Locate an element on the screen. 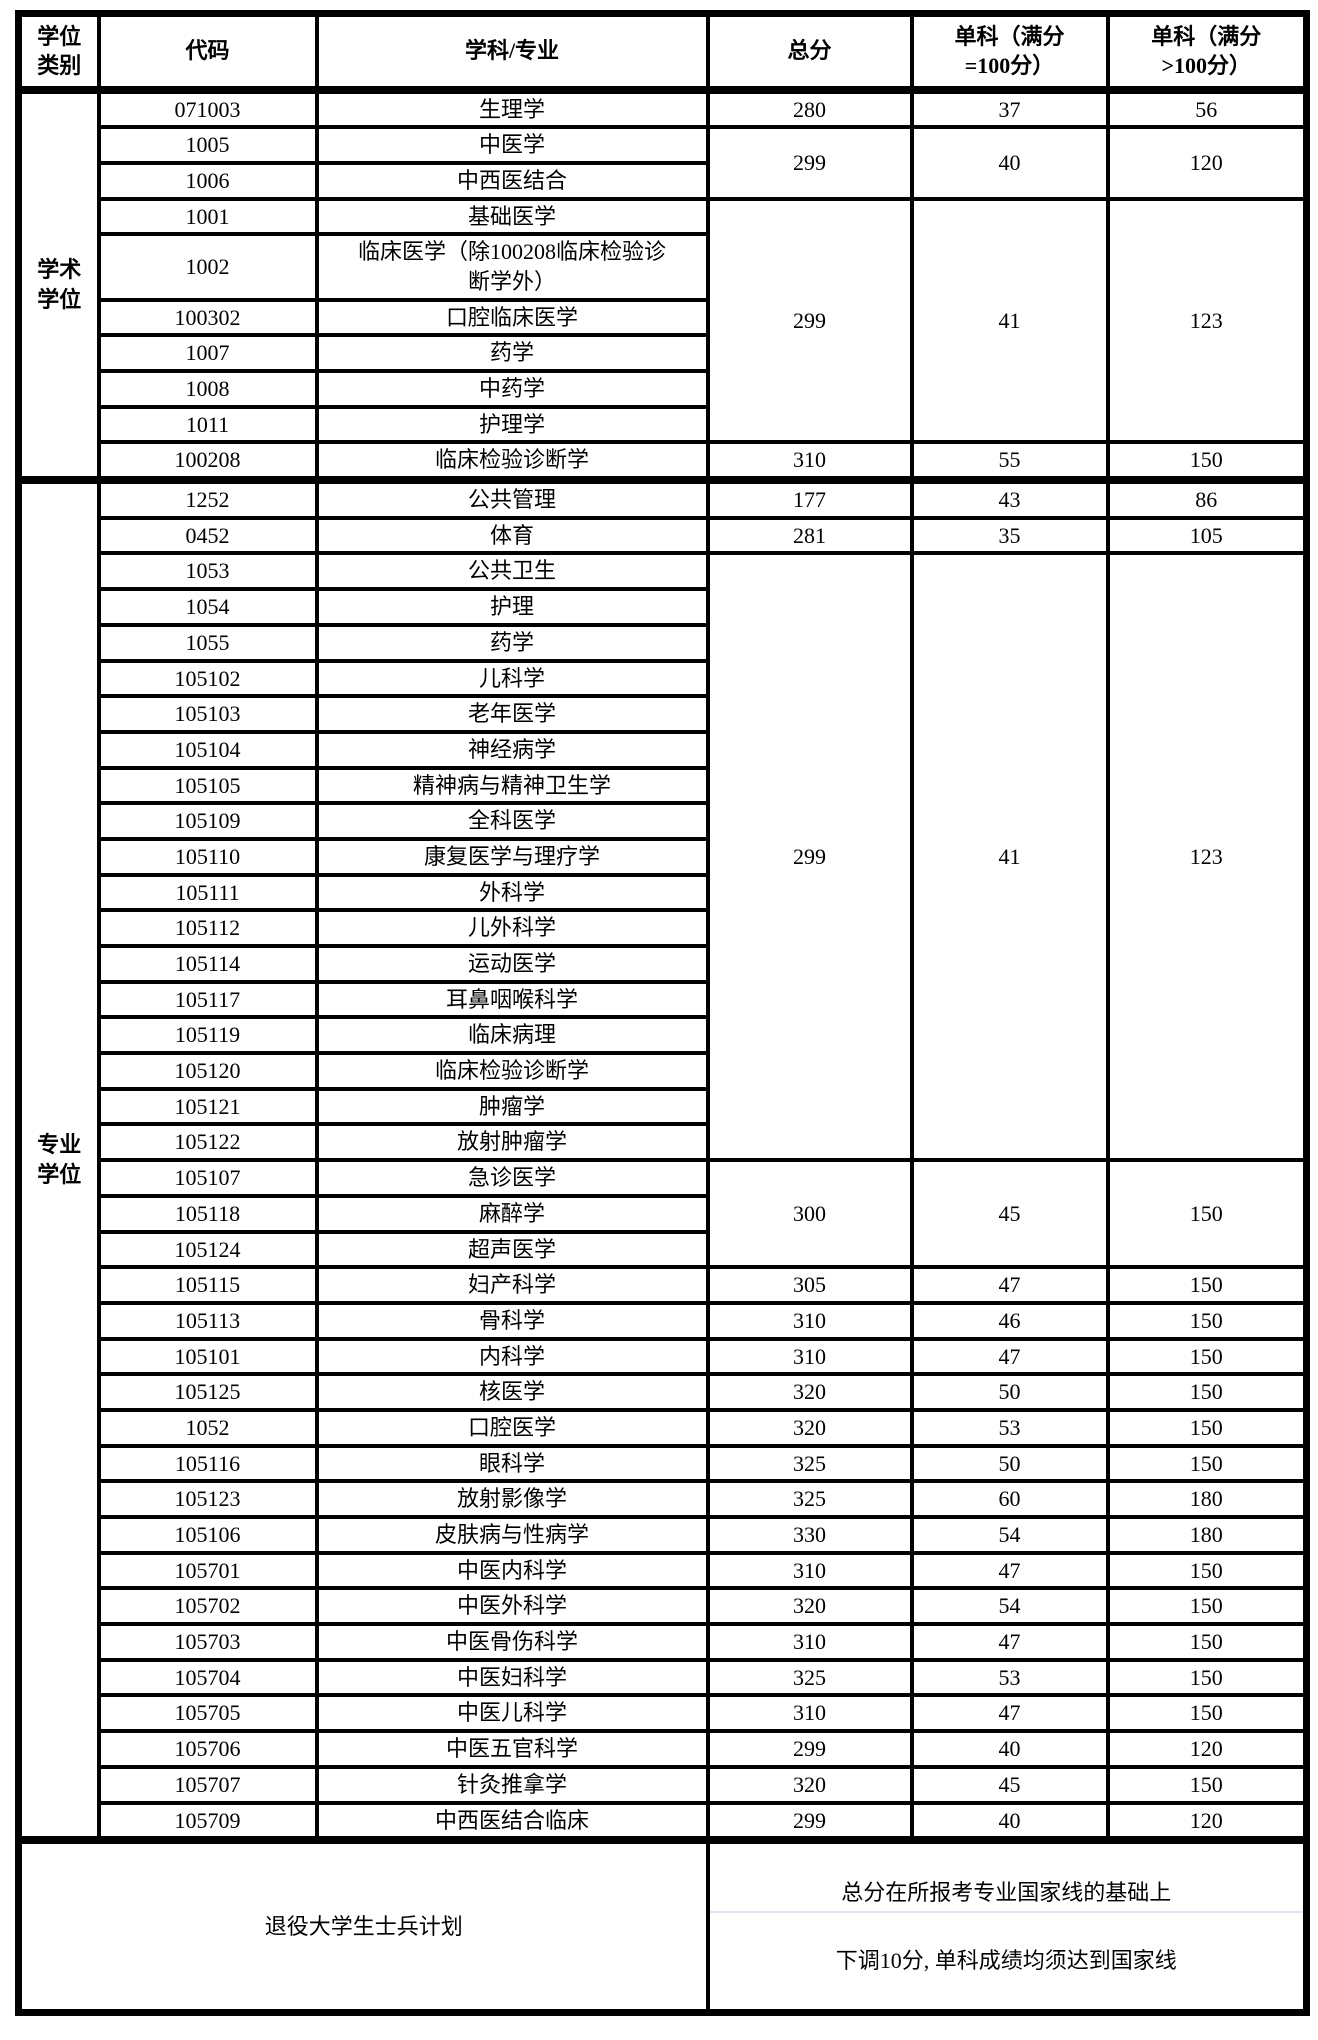  major-cell: 中医五官科学 is located at coordinates (512, 1749).